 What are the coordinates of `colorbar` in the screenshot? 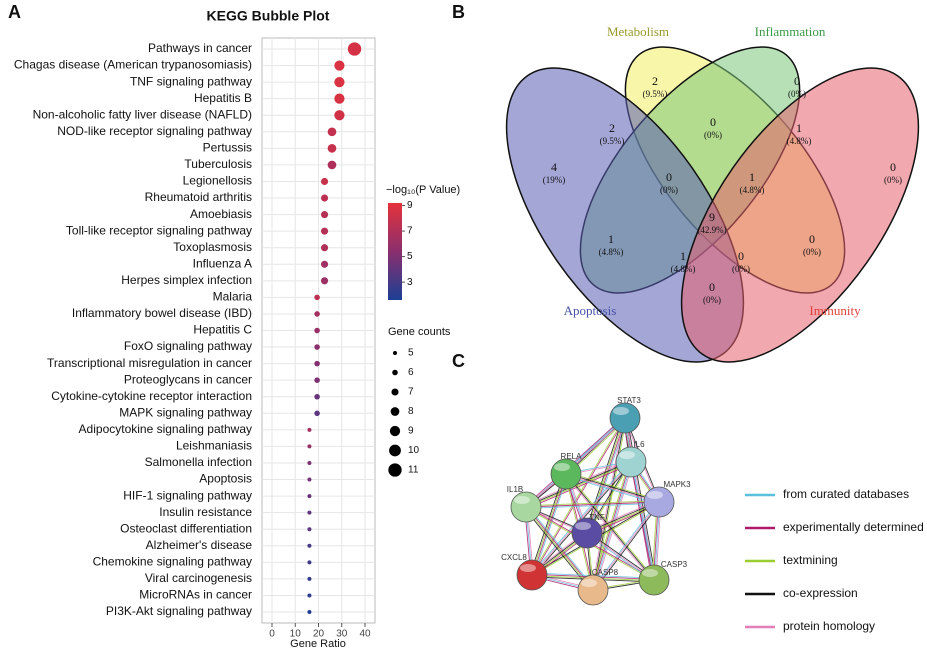 It's located at (395, 251).